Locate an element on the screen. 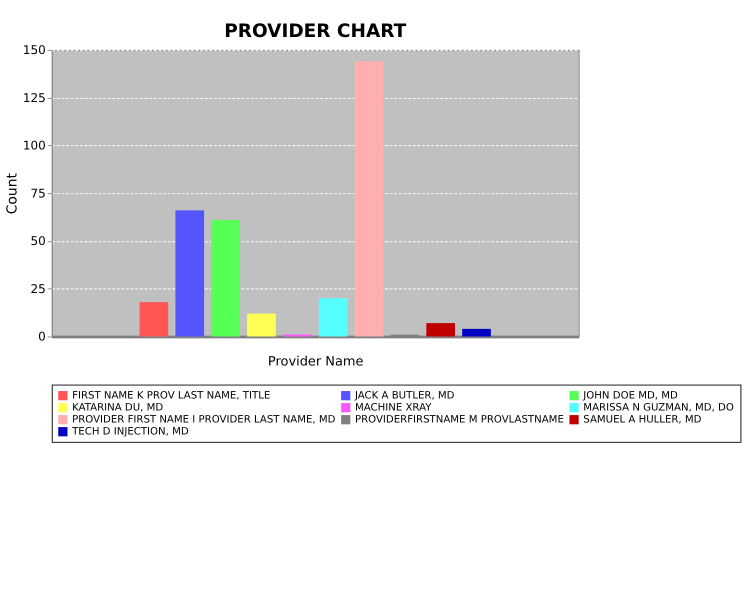 The height and width of the screenshot is (601, 746). legend-label: JOHN DOE MD, MD is located at coordinates (630, 396).